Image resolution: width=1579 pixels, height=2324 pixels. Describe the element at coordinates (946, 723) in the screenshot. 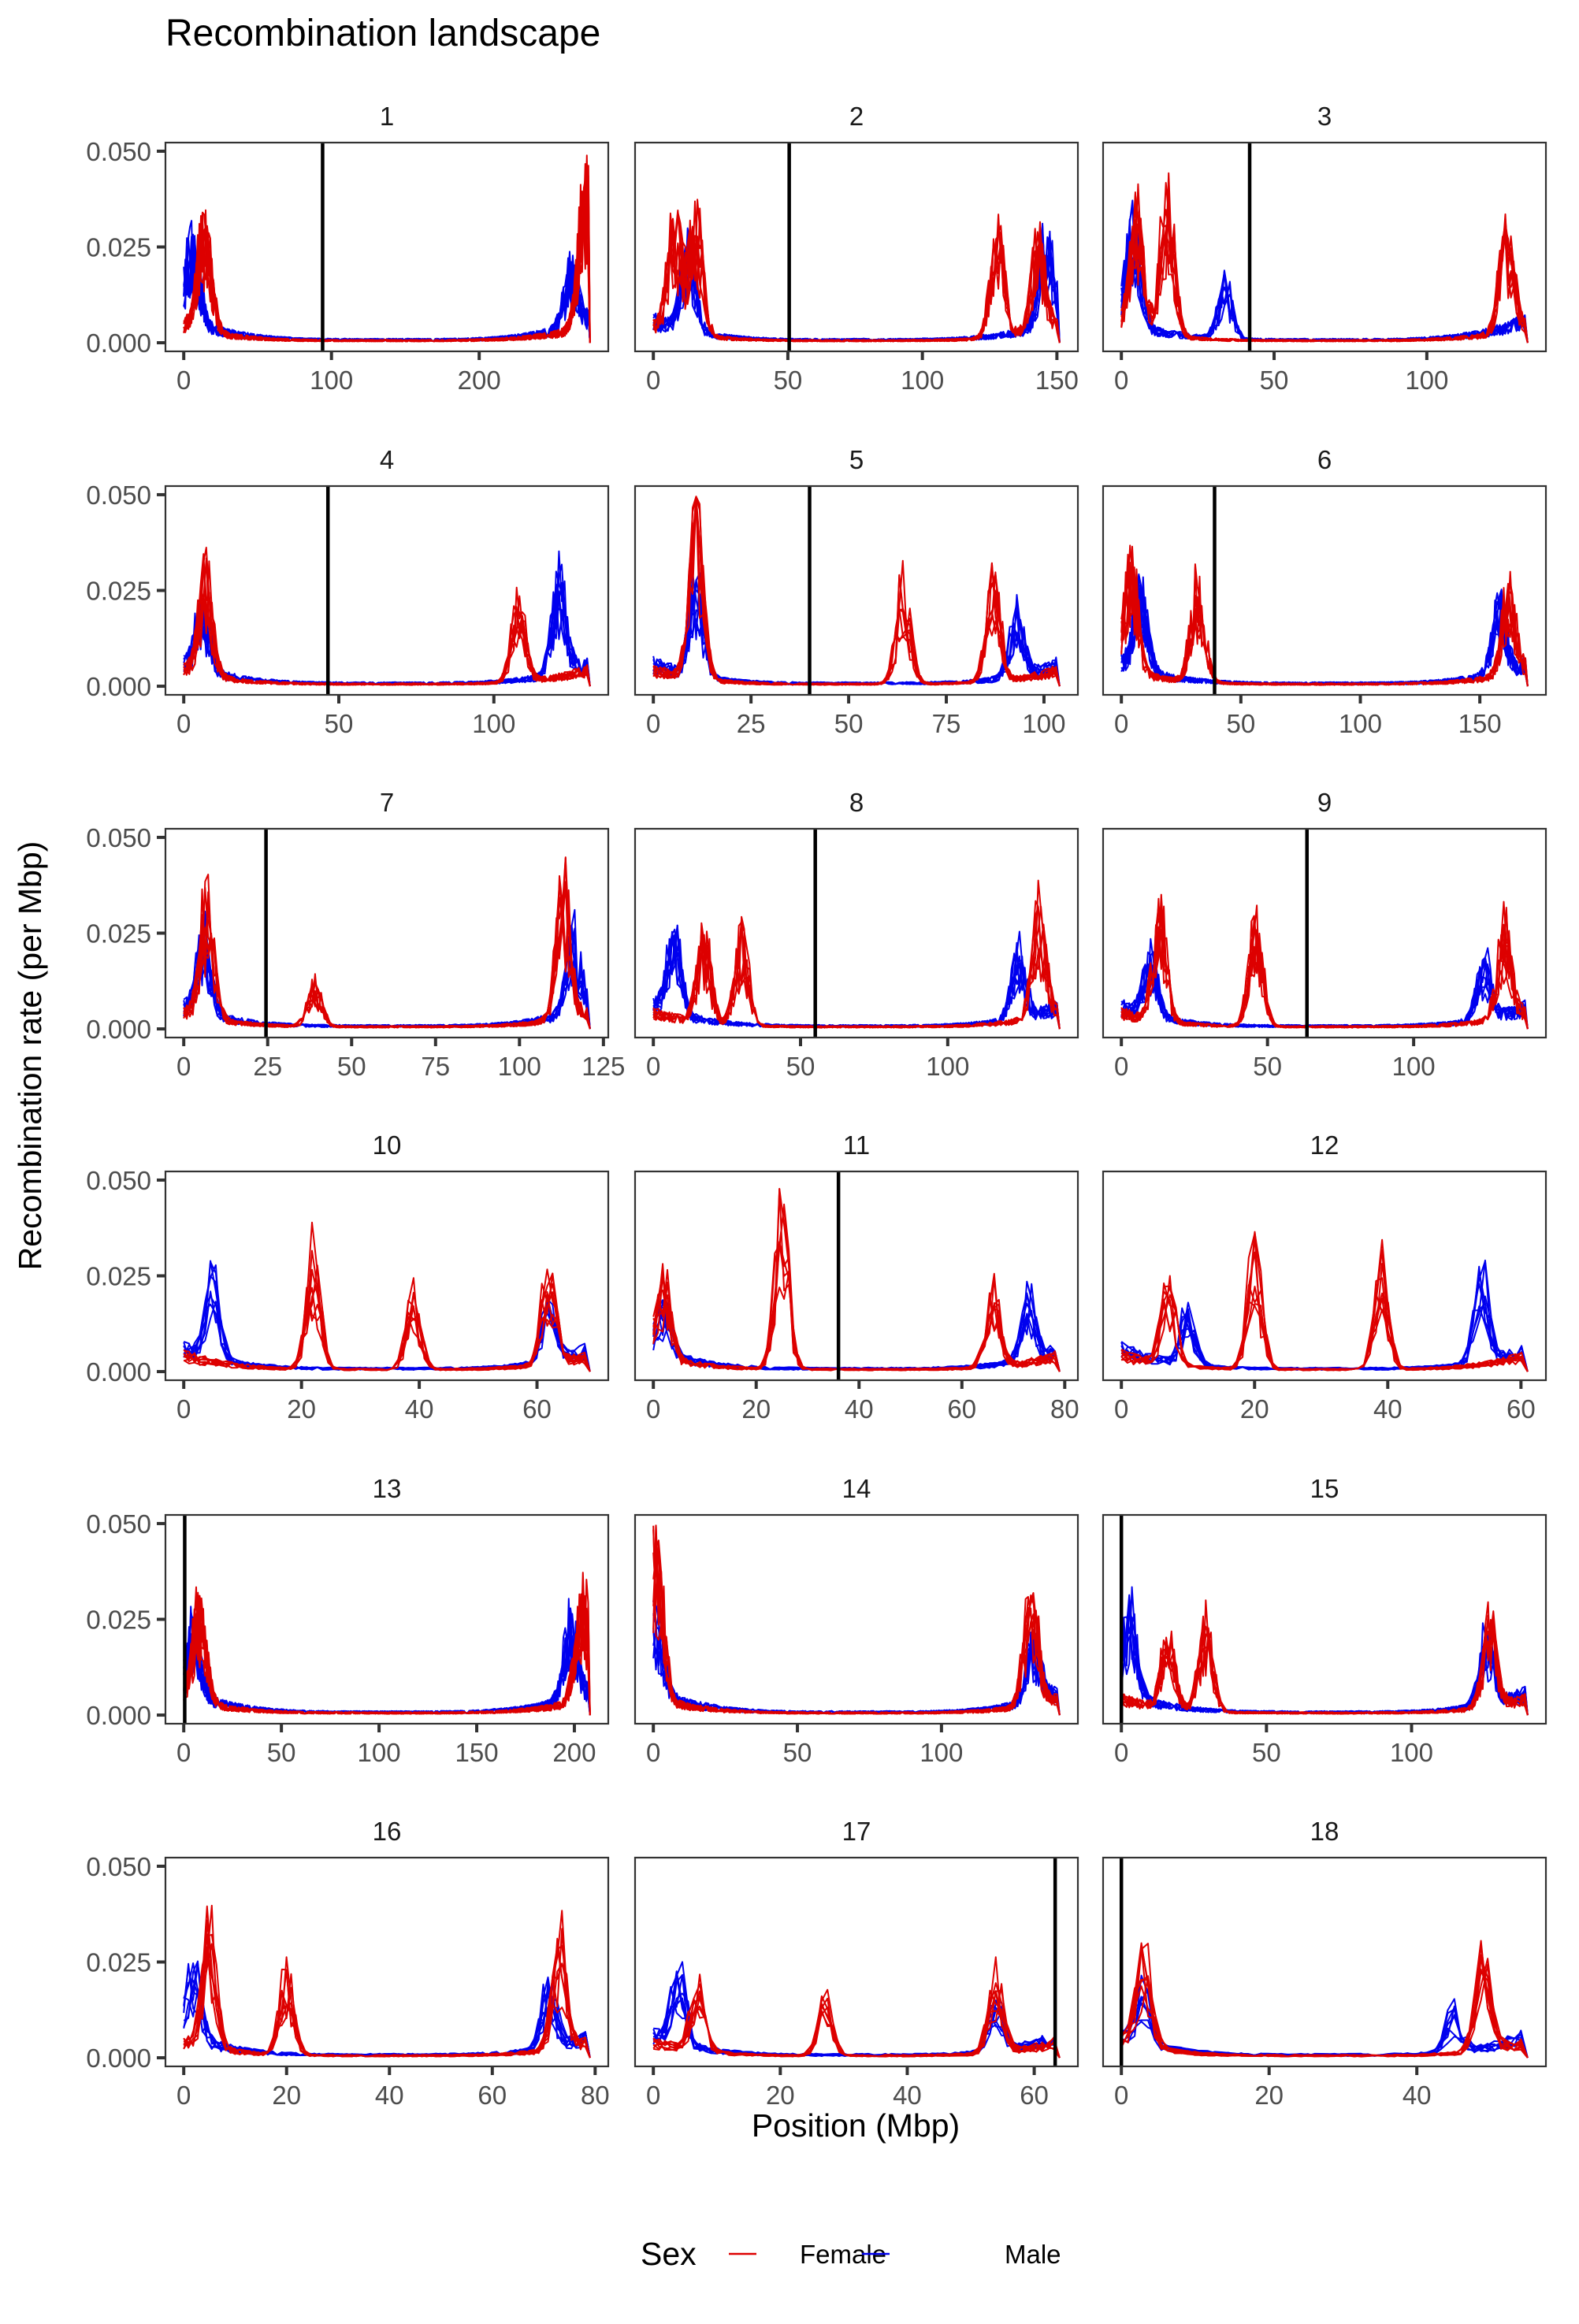

I see `x-tick-label: 75` at that location.